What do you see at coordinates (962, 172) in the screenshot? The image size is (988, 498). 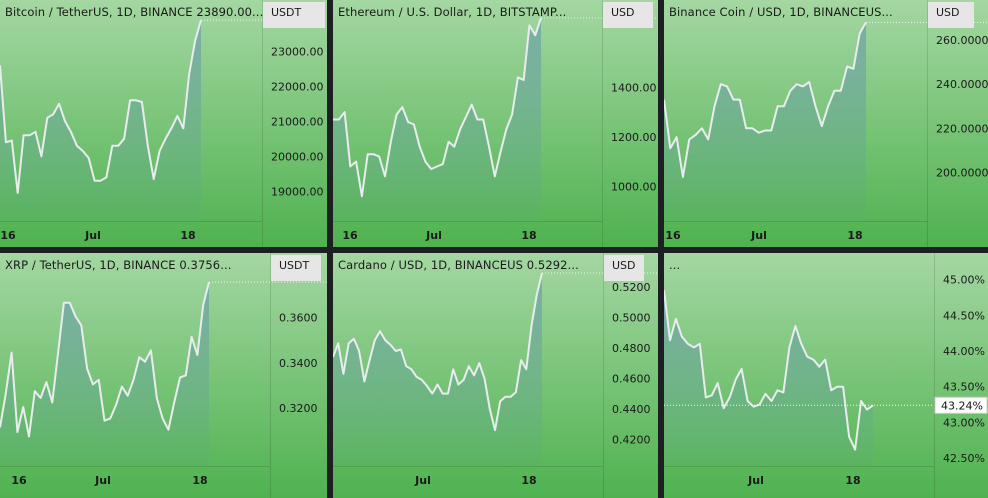 I see `y-tick-label: 200.0000` at bounding box center [962, 172].